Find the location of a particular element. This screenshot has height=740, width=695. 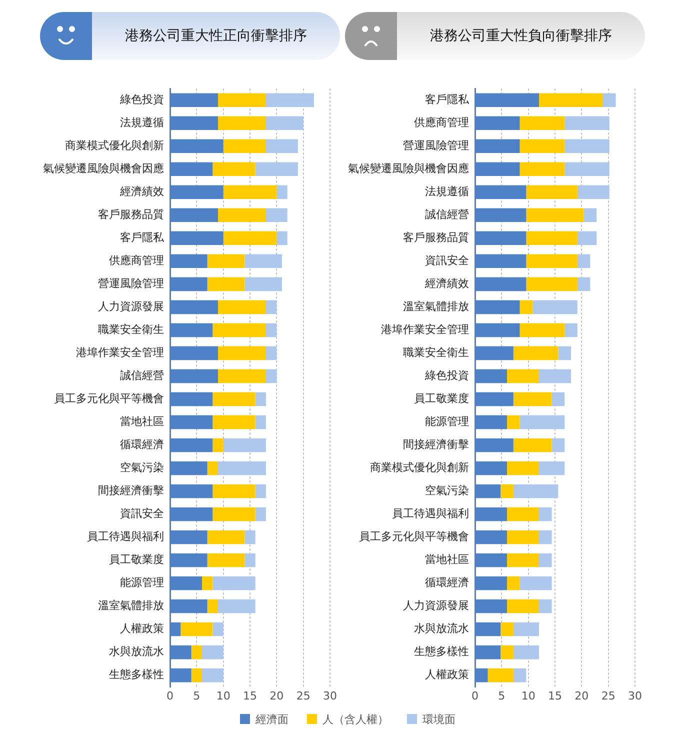

y-tick-label: 人力資源發展 is located at coordinates (131, 307).